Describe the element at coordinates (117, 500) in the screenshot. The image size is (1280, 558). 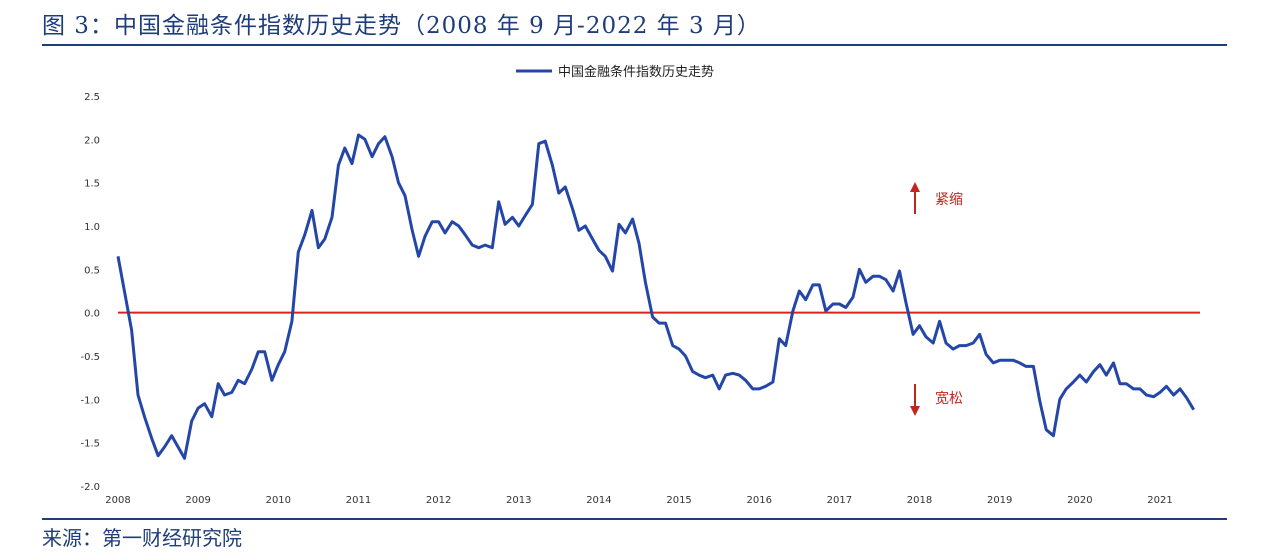
I see `x-tick-label: 2008` at that location.